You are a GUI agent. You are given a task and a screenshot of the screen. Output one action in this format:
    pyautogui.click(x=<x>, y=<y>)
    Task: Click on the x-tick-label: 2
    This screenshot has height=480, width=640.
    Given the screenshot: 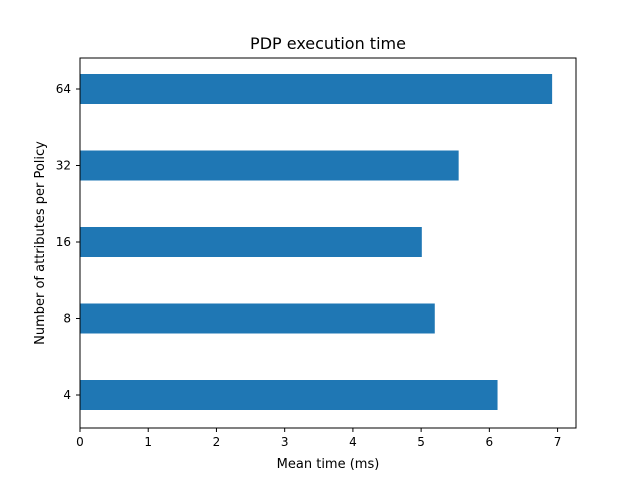 What is the action you would take?
    pyautogui.click(x=217, y=442)
    